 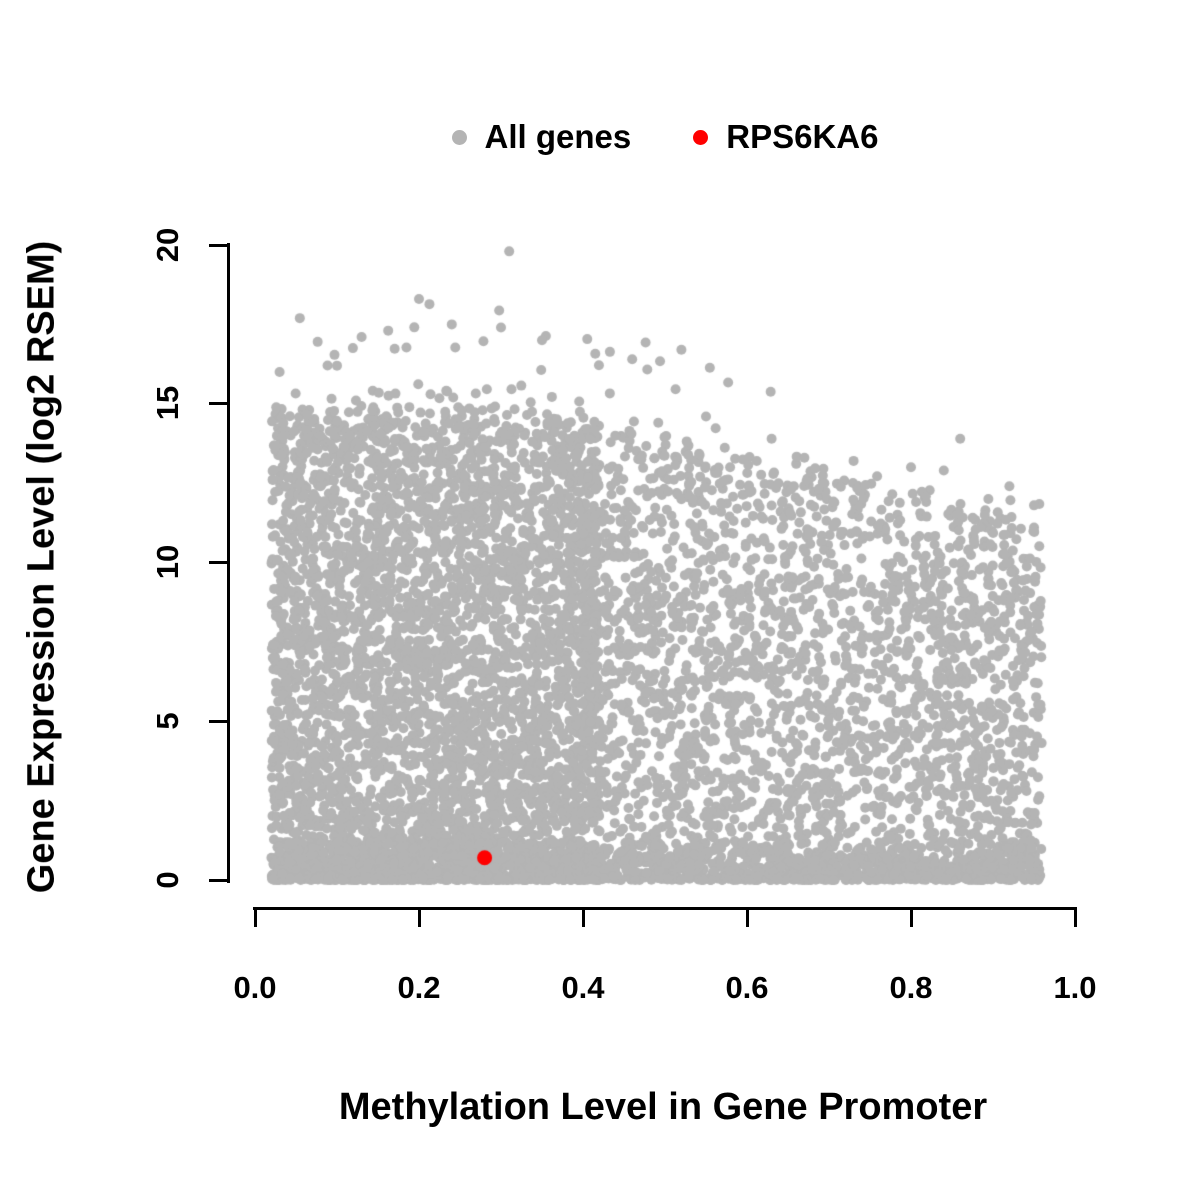 What do you see at coordinates (459, 137) in the screenshot?
I see `legend-dot-all-genes-icon` at bounding box center [459, 137].